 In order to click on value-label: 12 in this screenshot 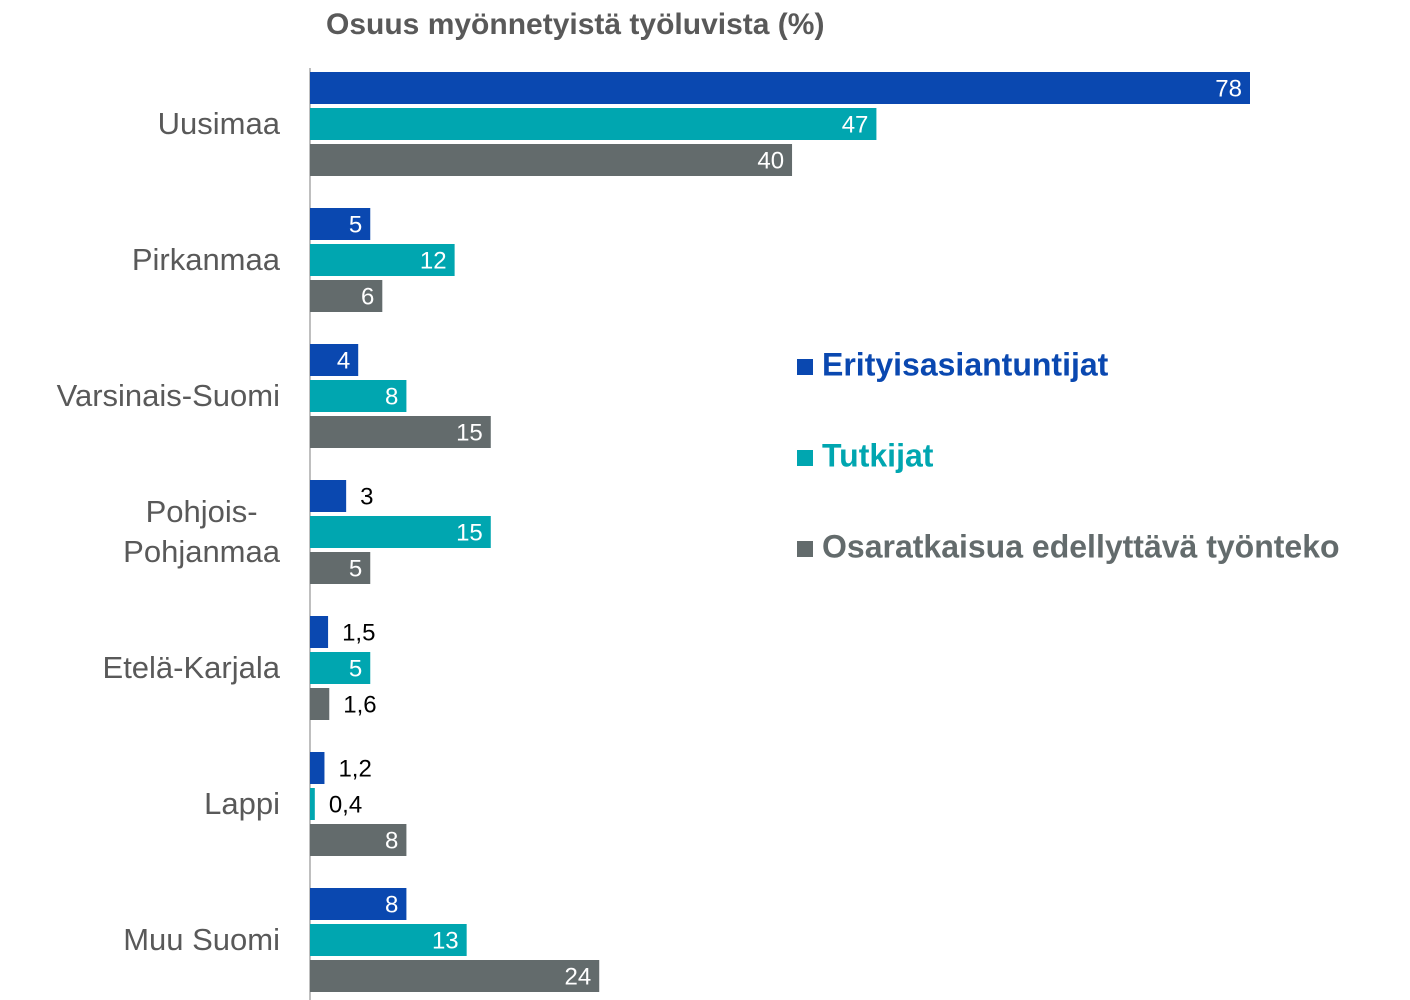, I will do `click(433, 260)`.